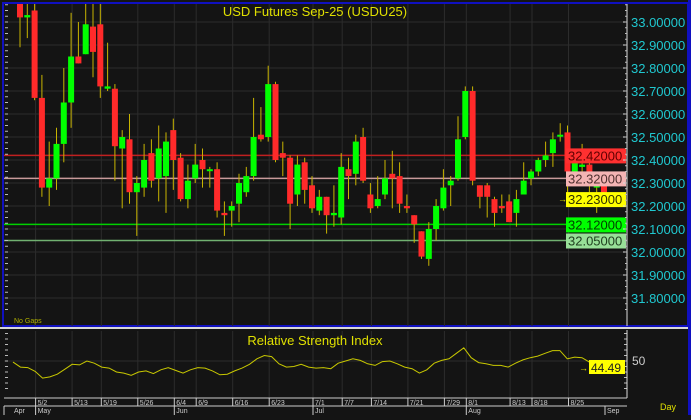 This screenshot has height=420, width=691. Describe the element at coordinates (562, 199) in the screenshot. I see `last-price-arrow-icon: →` at that location.